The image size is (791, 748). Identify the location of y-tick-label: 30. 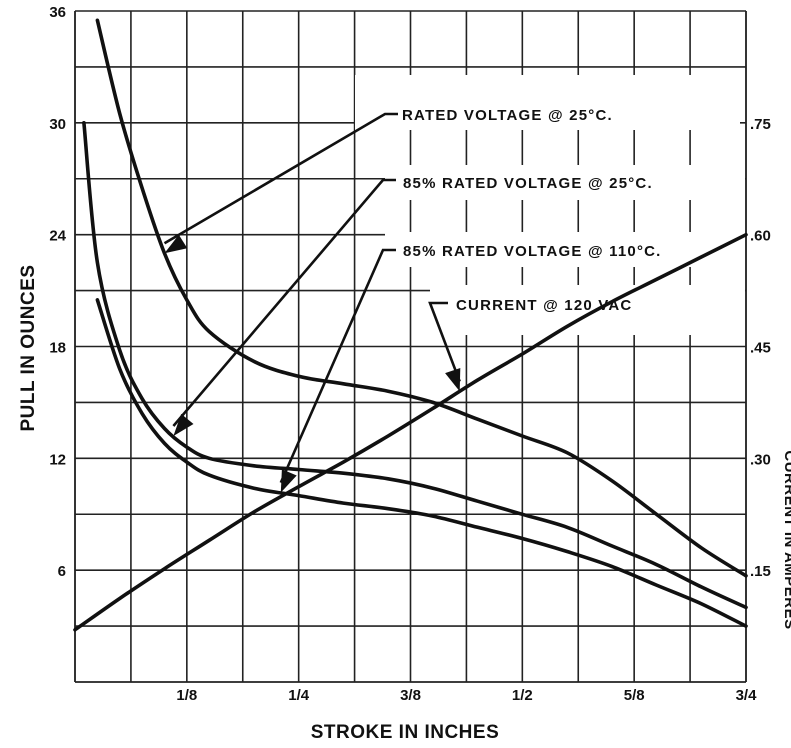
(57, 124).